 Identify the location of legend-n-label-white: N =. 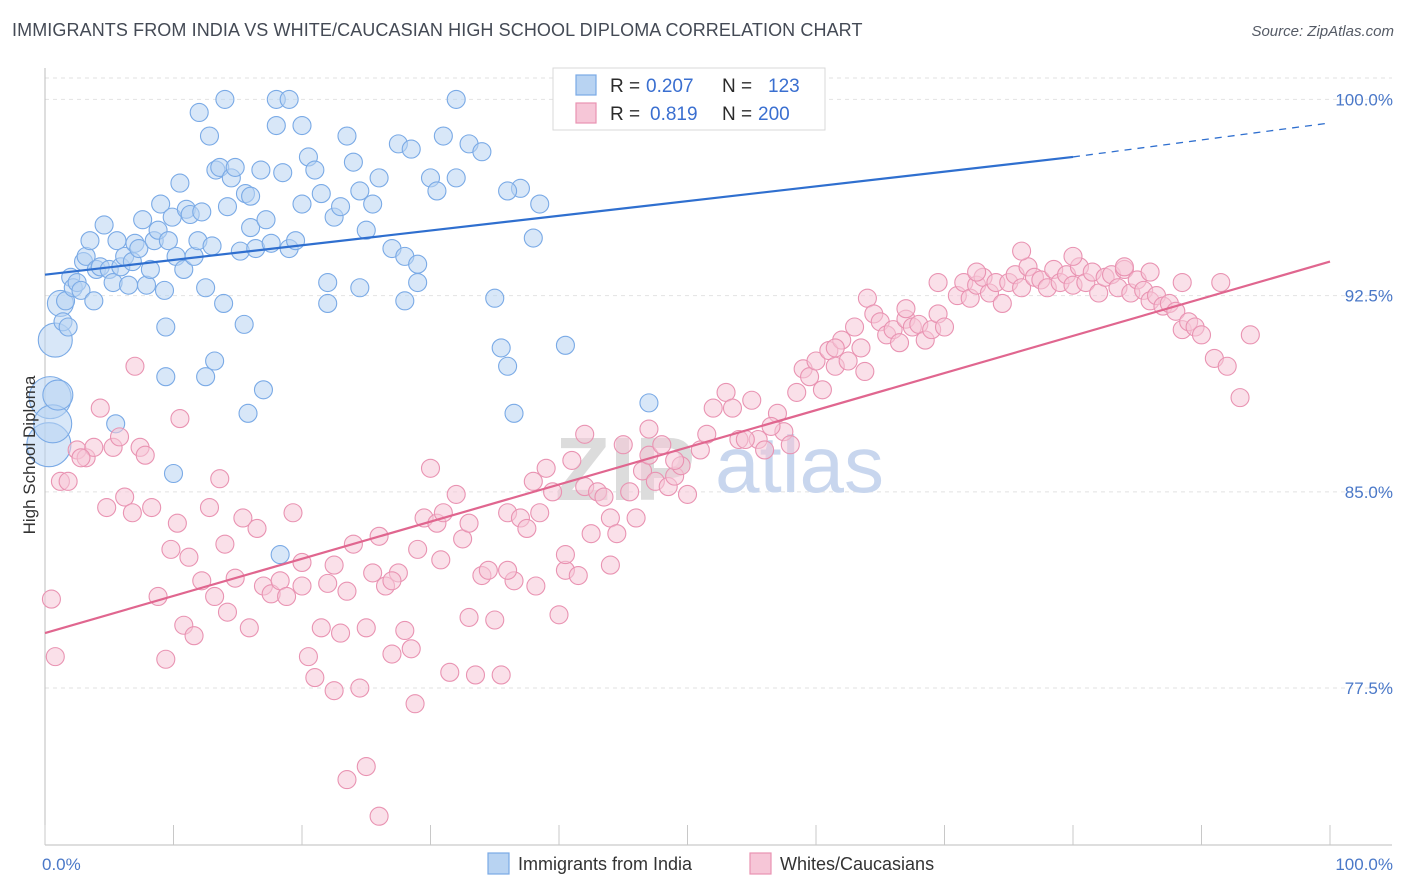
(737, 114).